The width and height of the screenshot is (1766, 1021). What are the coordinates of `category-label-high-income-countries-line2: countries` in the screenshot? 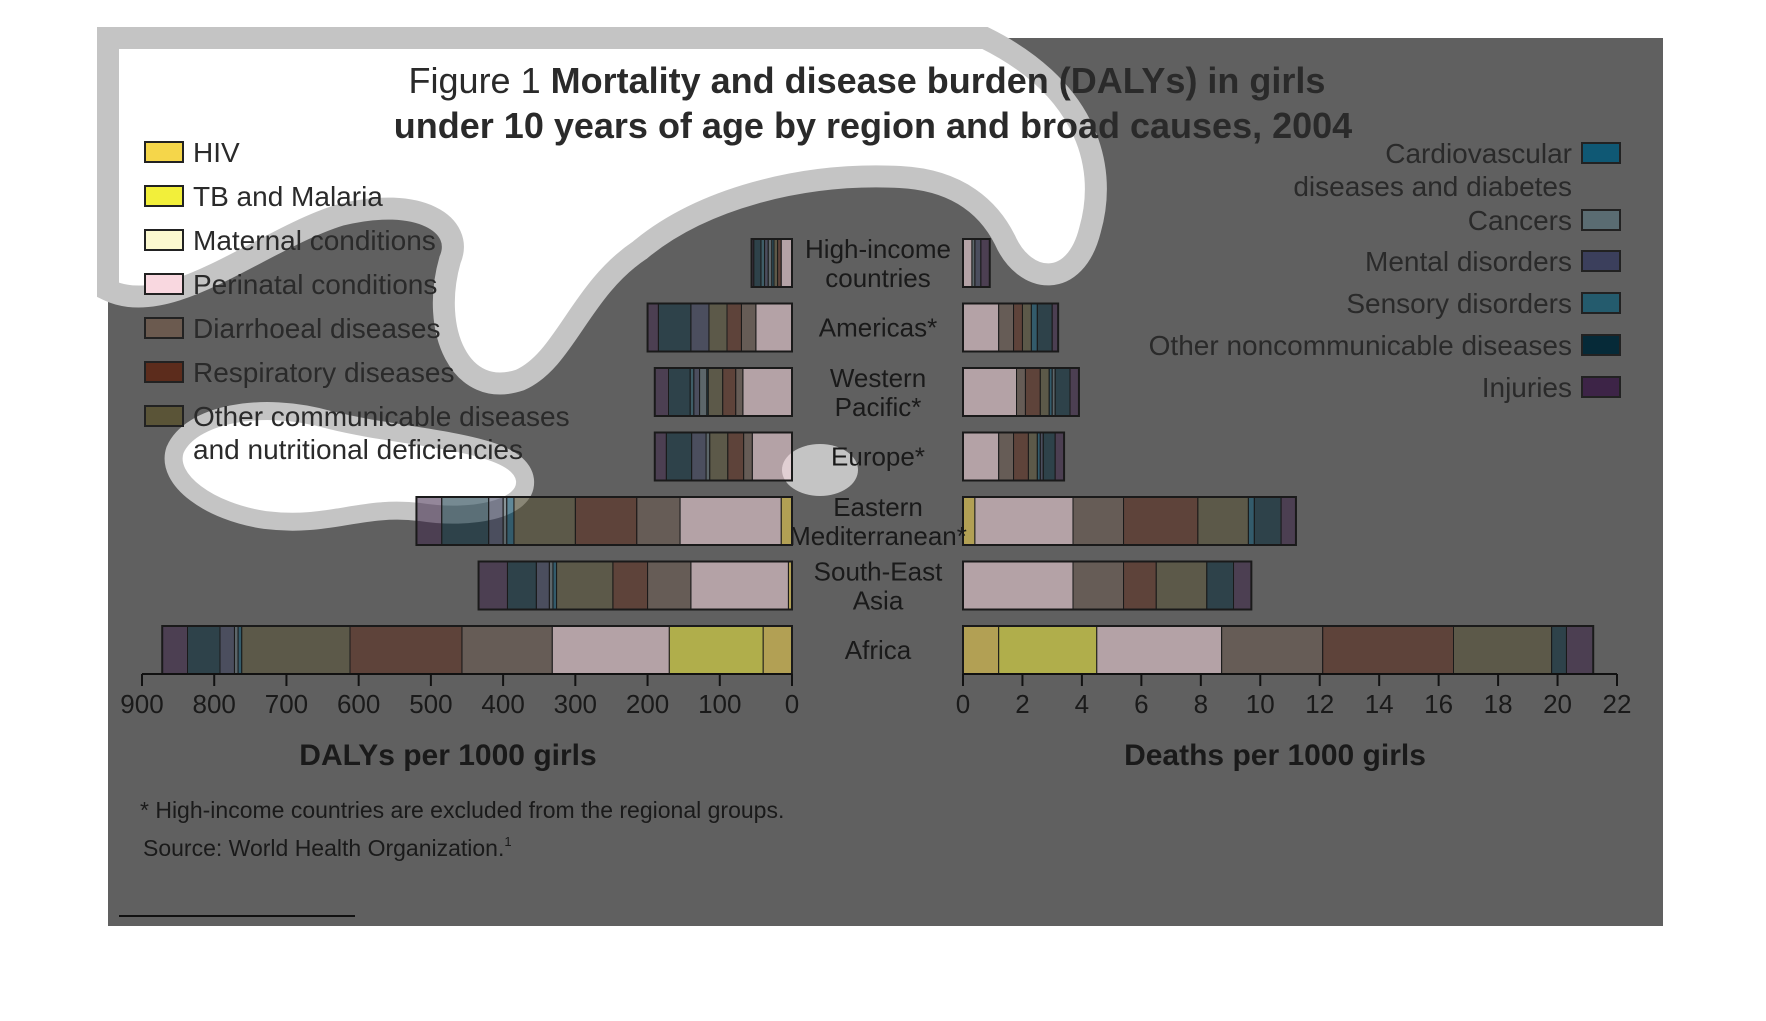 It's located at (878, 278).